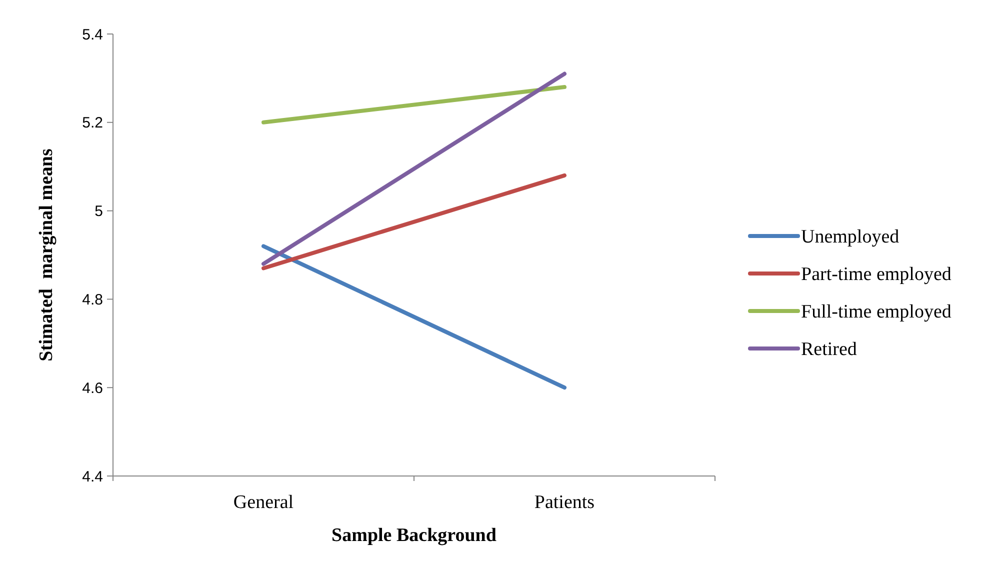  I want to click on y-tick-label: 5, so click(98, 211).